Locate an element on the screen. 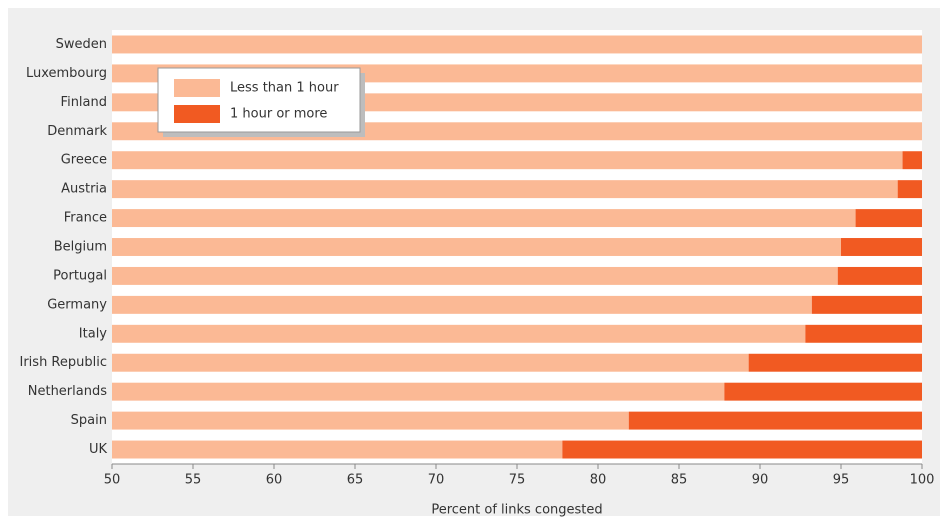 The height and width of the screenshot is (520, 944). y-tick-label: France is located at coordinates (85, 218).